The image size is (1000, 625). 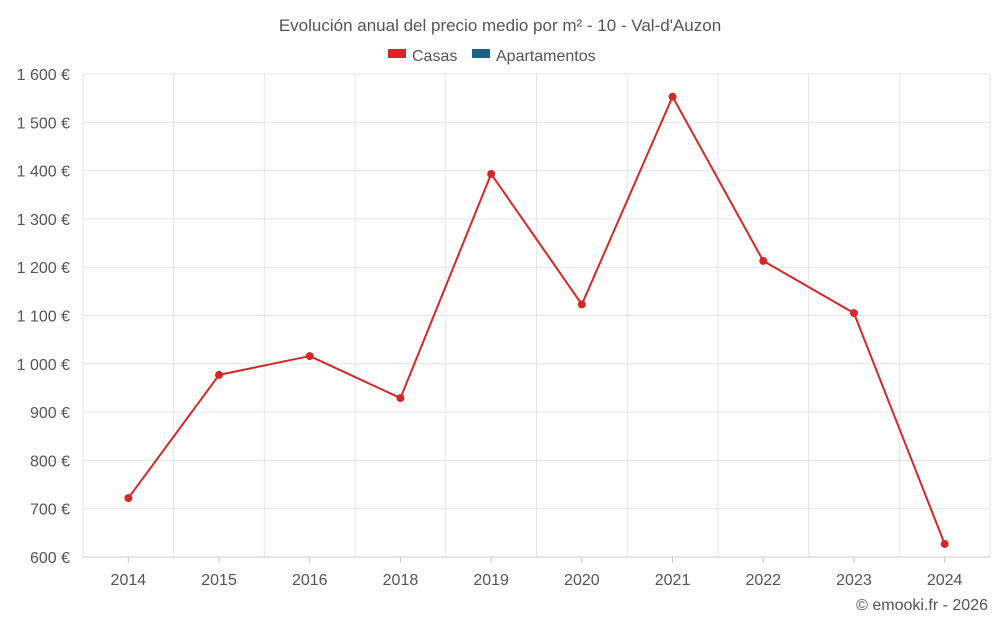 I want to click on x-tick-label: 2018, so click(x=401, y=580).